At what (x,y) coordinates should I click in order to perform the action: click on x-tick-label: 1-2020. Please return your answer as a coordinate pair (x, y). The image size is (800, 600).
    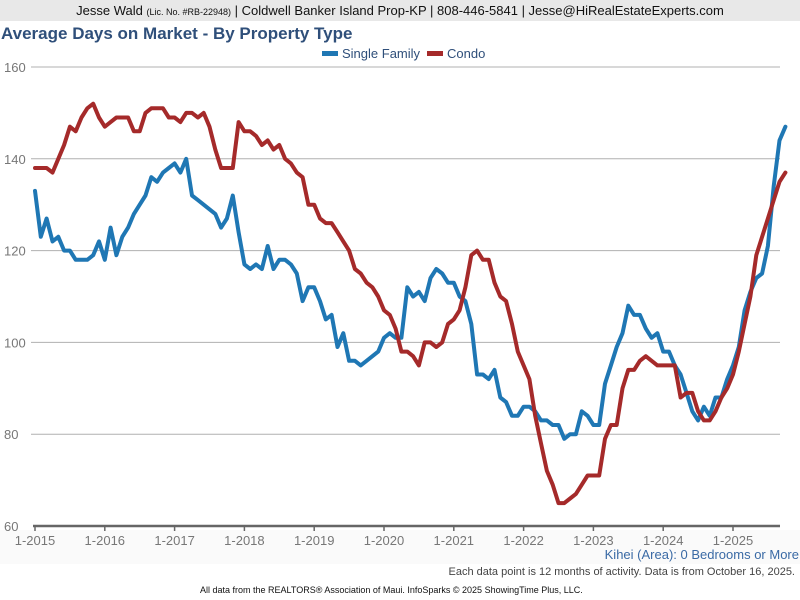
    Looking at the image, I should click on (384, 540).